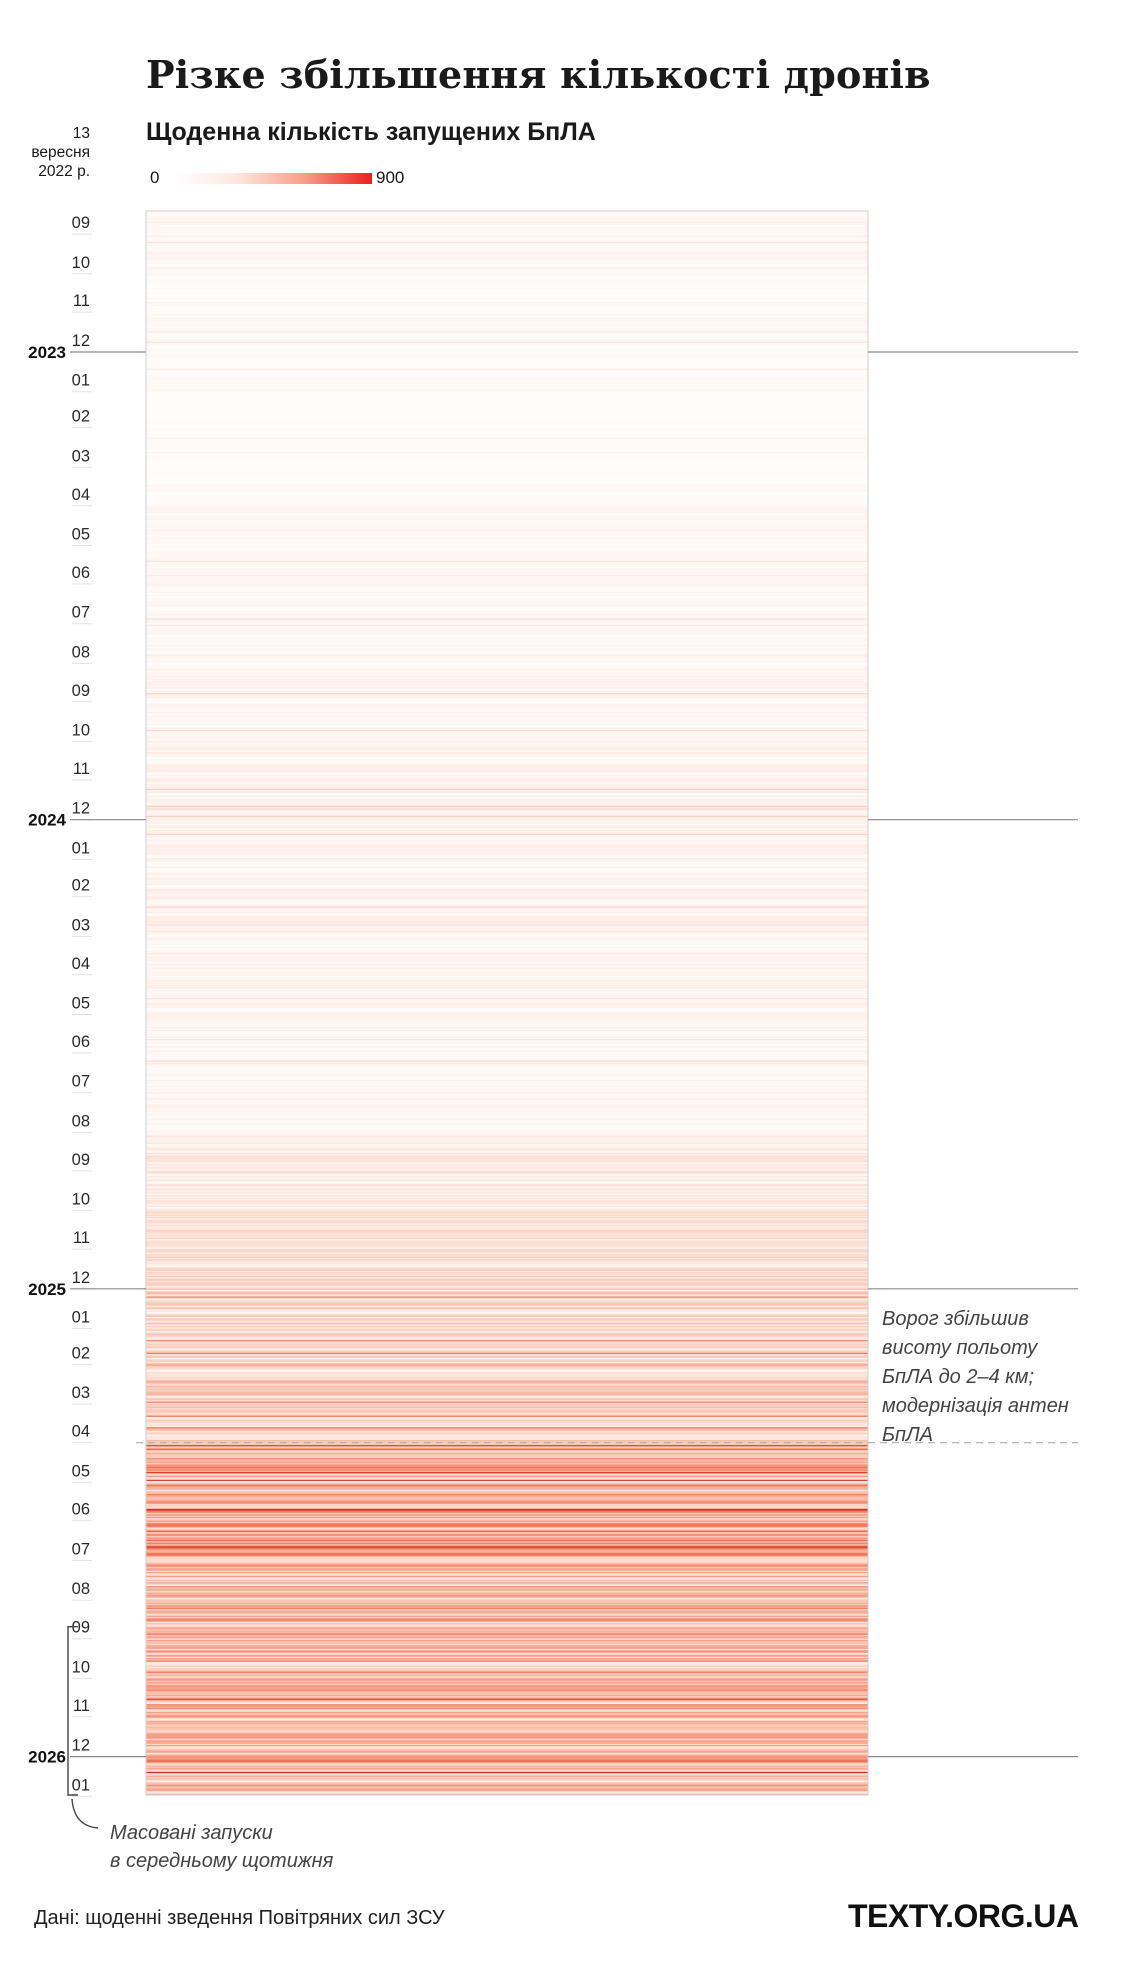 This screenshot has height=1966, width=1125. What do you see at coordinates (390, 177) in the screenshot?
I see `legend-max-label: 900` at bounding box center [390, 177].